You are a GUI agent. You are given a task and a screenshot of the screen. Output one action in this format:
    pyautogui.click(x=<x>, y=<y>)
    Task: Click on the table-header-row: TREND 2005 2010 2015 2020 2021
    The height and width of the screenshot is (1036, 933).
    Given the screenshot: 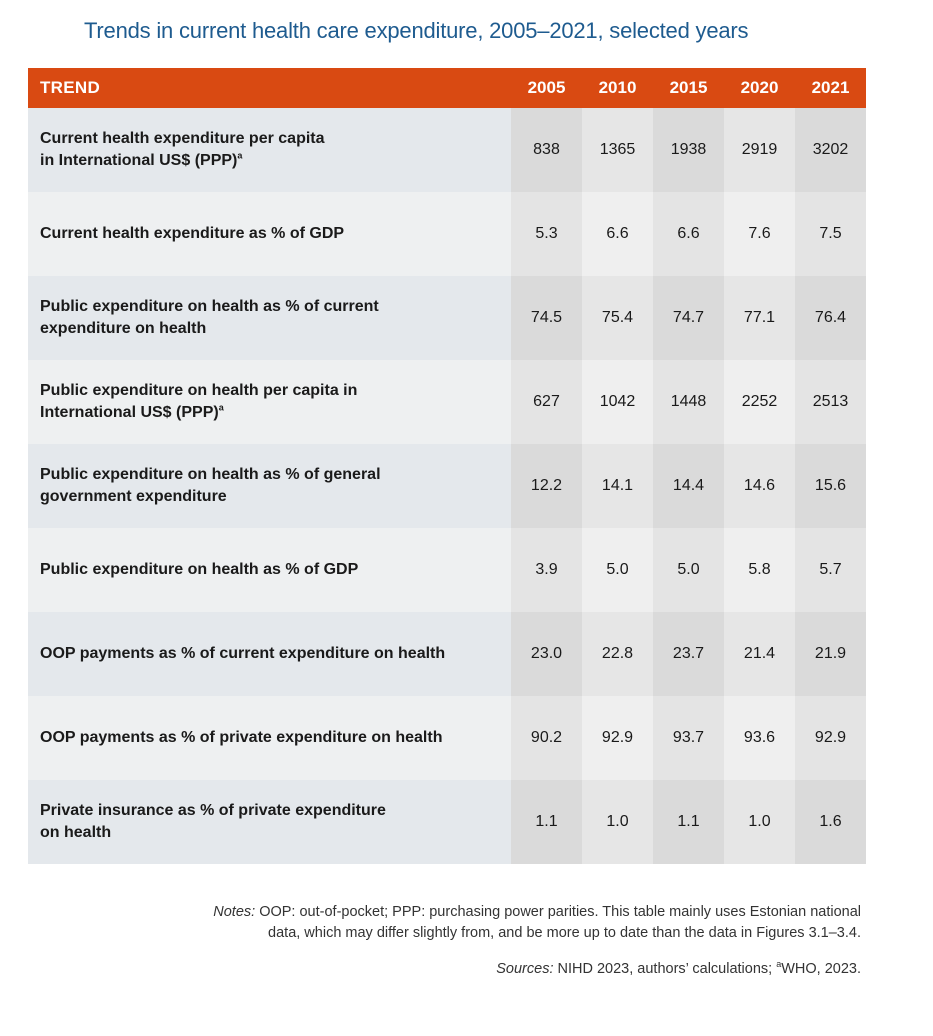 What is the action you would take?
    pyautogui.click(x=447, y=88)
    